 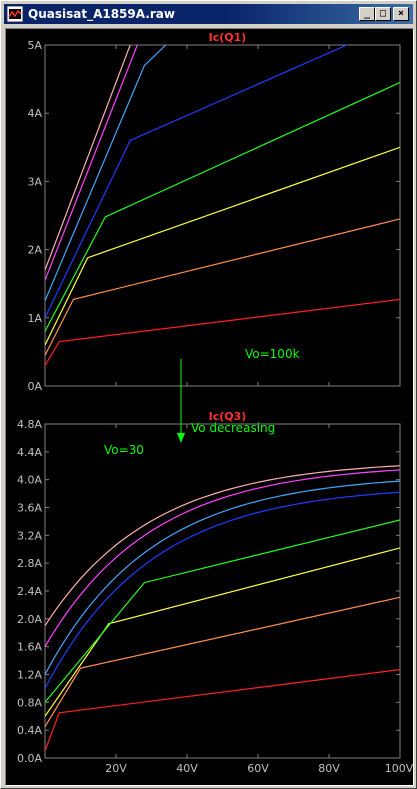 I want to click on annotation-label: Vo=30, so click(x=124, y=450).